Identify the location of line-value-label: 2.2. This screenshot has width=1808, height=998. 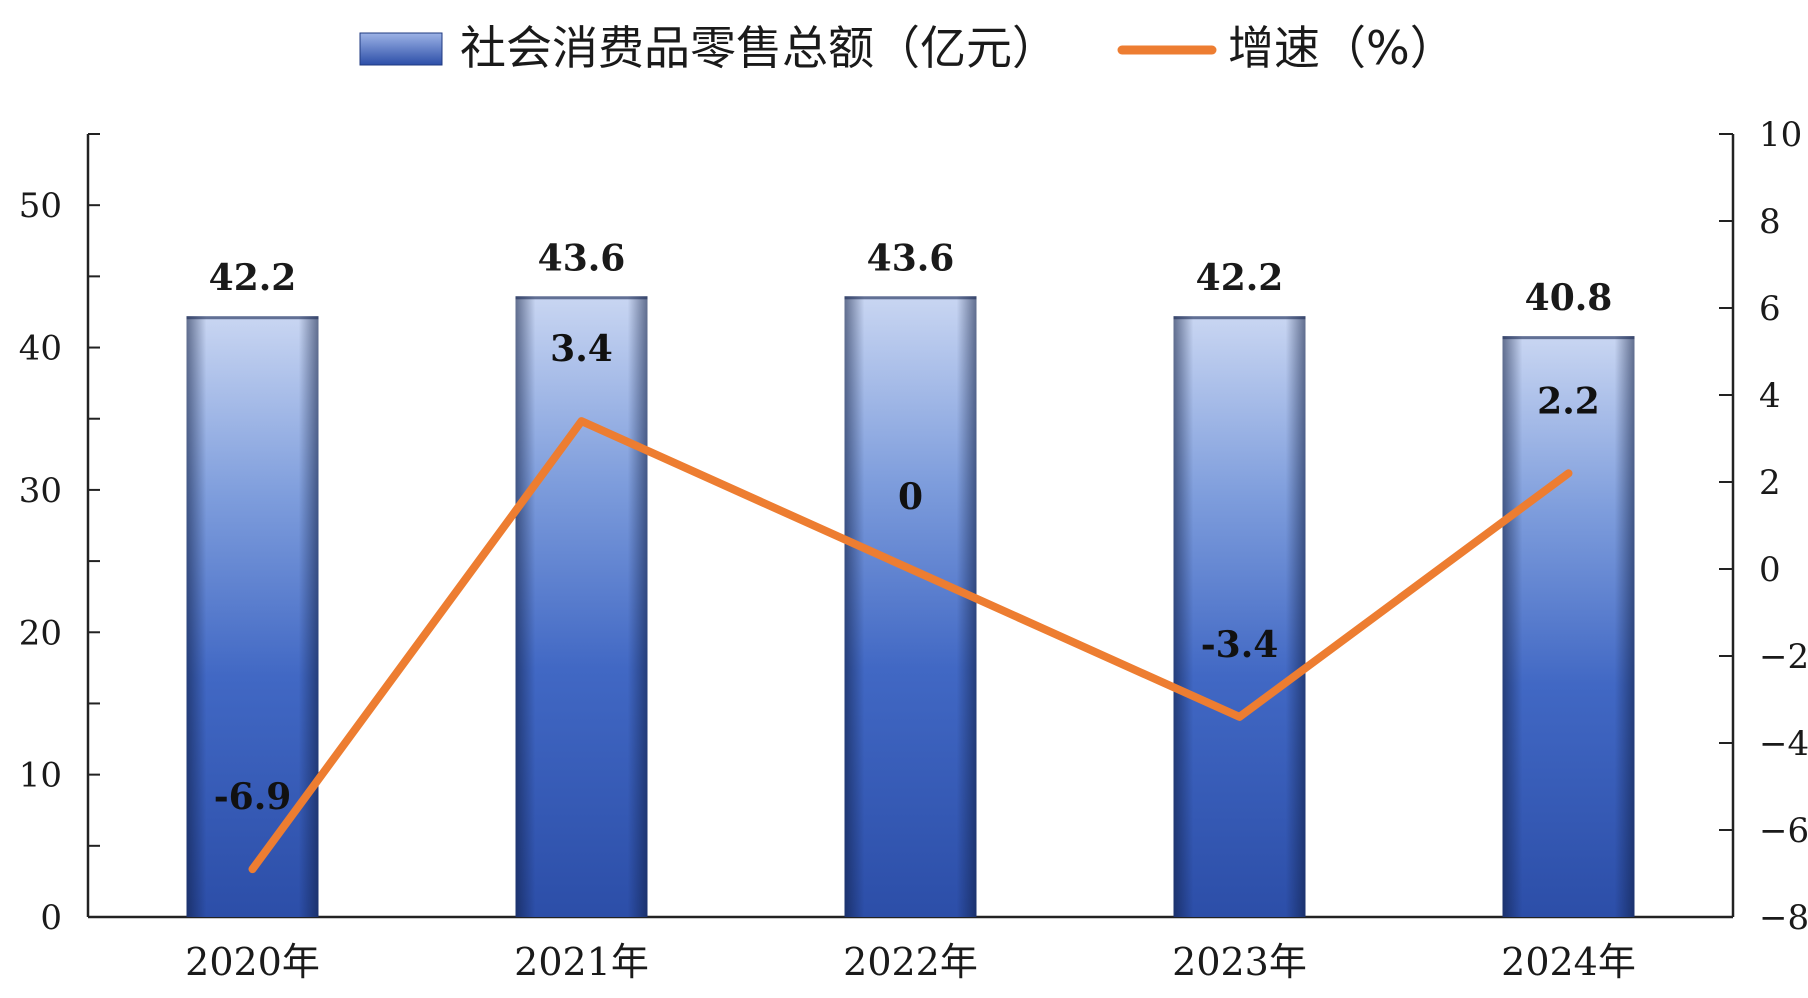
(1568, 401).